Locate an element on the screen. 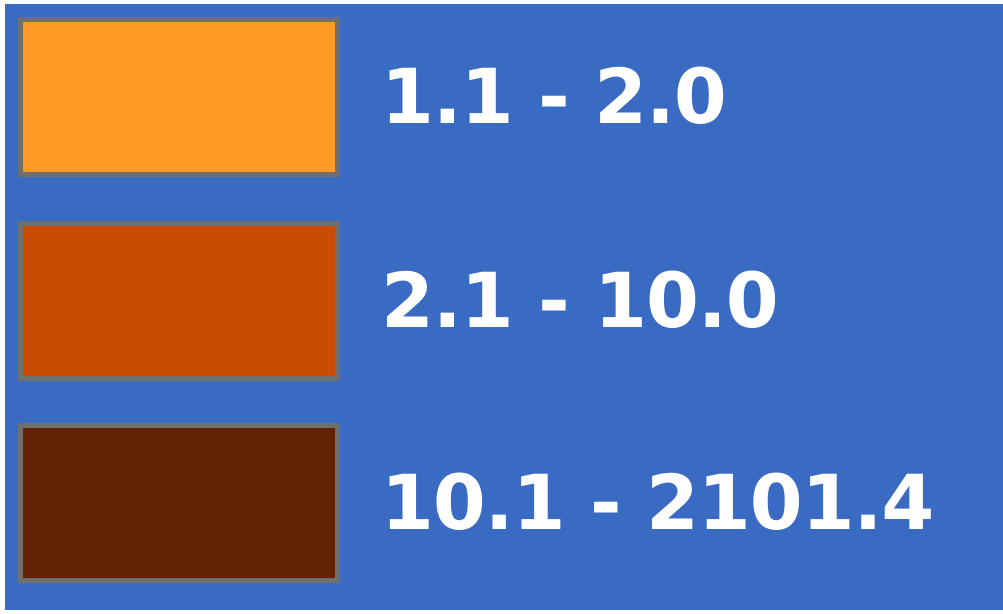  legend-label-high: 10.1 - 2101.4 is located at coordinates (657, 502).